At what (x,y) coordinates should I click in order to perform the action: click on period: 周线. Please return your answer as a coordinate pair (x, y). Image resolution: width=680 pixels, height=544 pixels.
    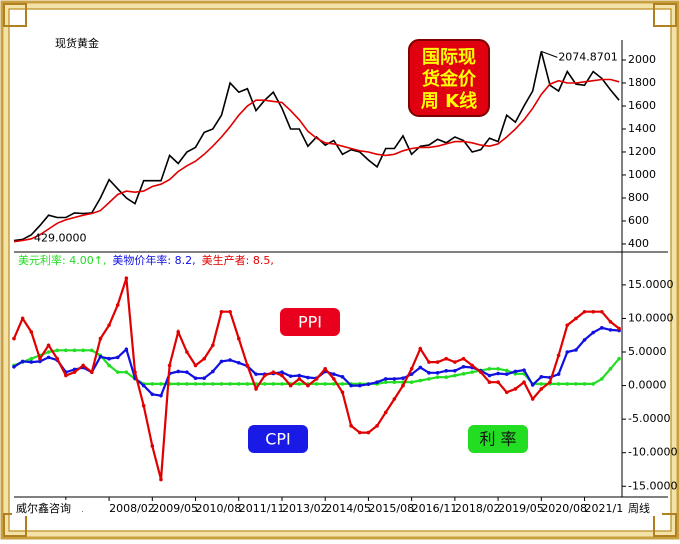
    Looking at the image, I should click on (639, 508).